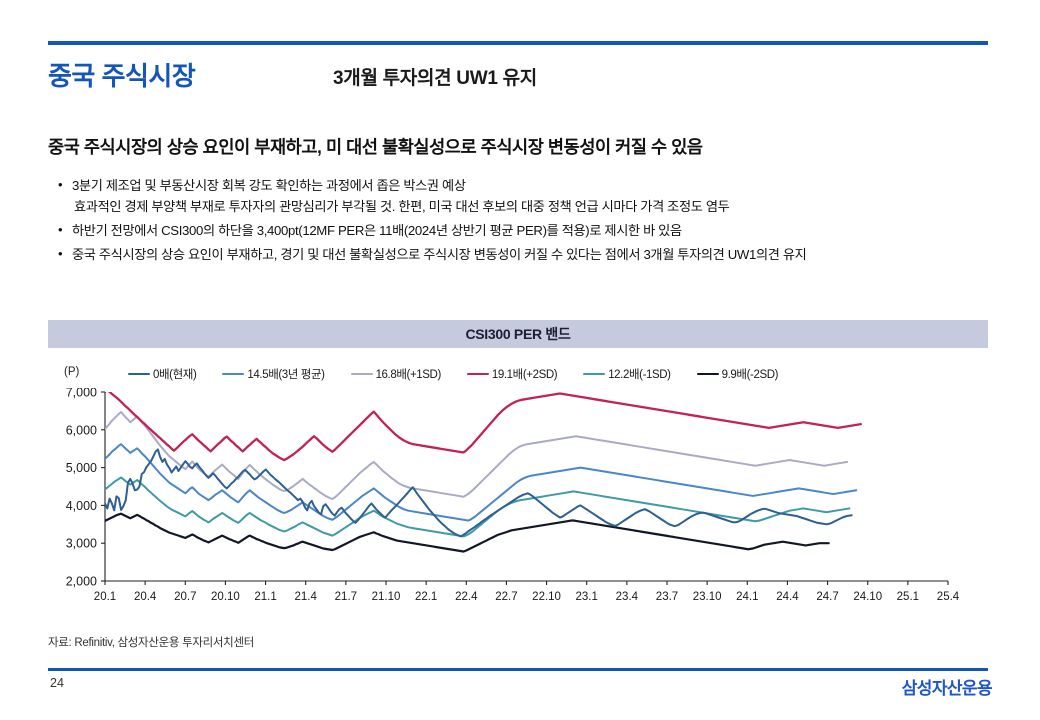 The width and height of the screenshot is (1040, 720). Describe the element at coordinates (546, 597) in the screenshot. I see `x-tick-label: 22.10` at that location.